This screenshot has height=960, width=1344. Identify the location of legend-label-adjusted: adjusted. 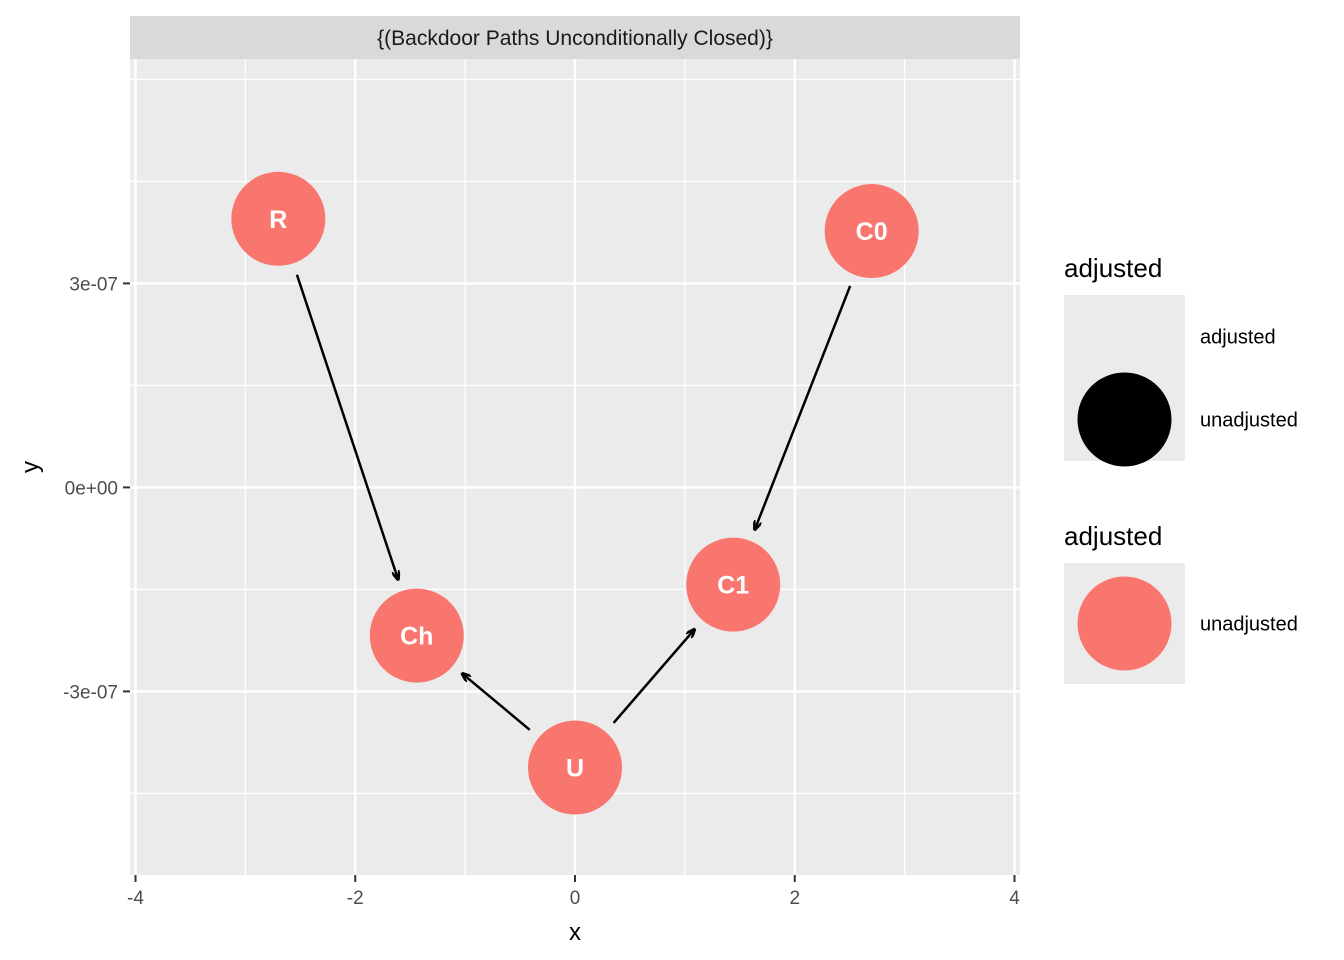
(1238, 338).